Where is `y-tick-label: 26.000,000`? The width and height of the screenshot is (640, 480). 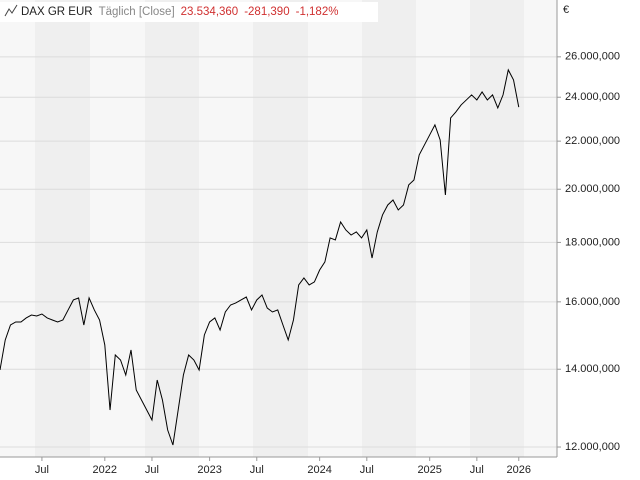 y-tick-label: 26.000,000 is located at coordinates (592, 57).